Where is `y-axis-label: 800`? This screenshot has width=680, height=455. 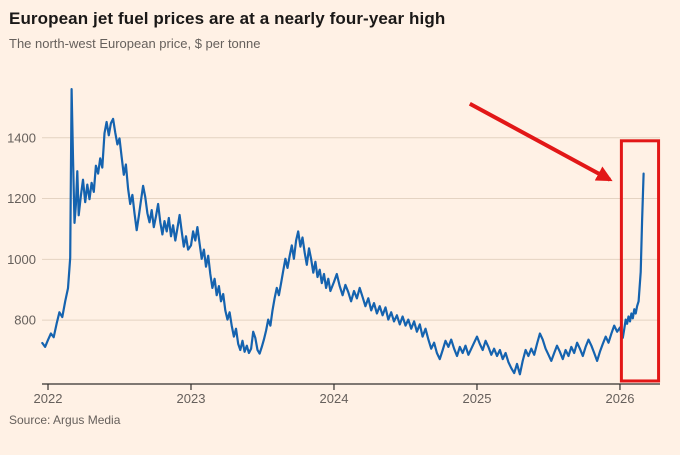
y-axis-label: 800 is located at coordinates (25, 320).